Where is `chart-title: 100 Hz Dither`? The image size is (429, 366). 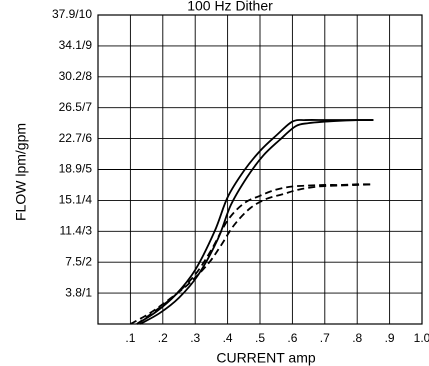 chart-title: 100 Hz Dither is located at coordinates (230, 7).